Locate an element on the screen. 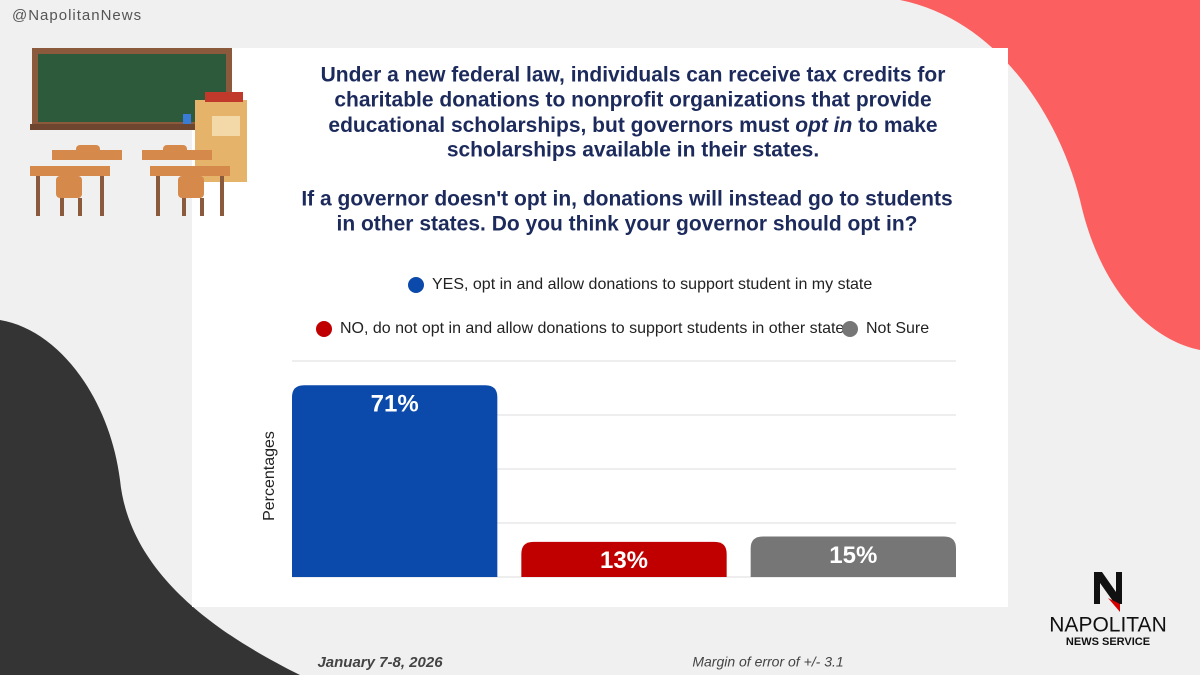 This screenshot has height=675, width=1200. y-axis-label: Percentages is located at coordinates (269, 476).